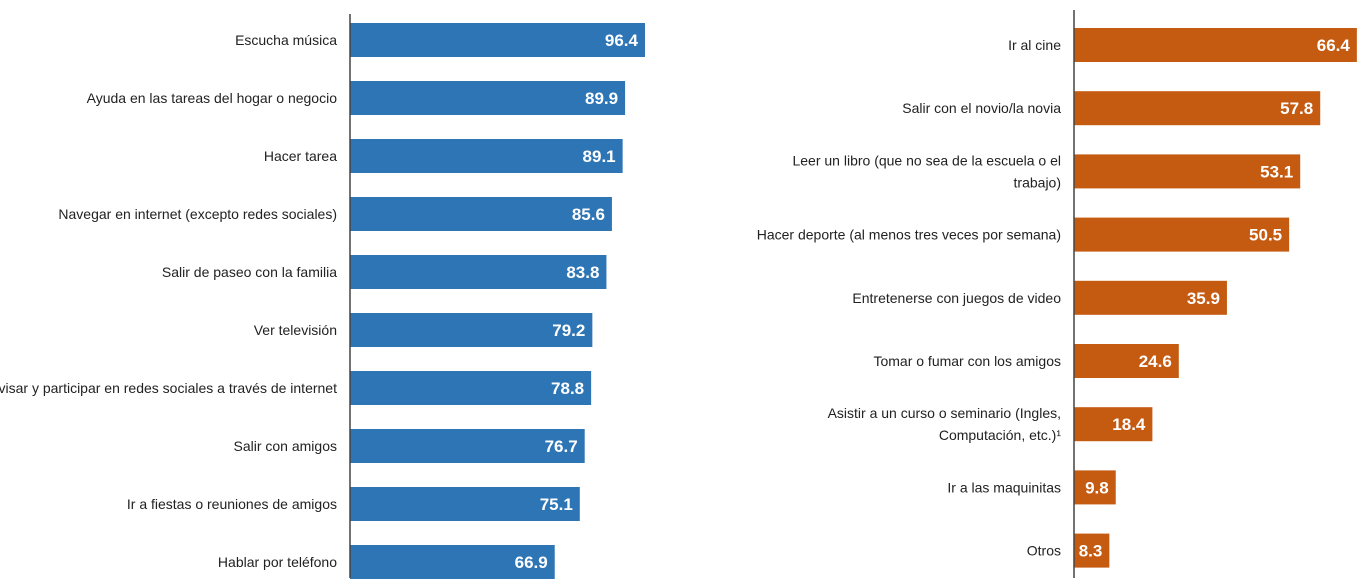  What do you see at coordinates (599, 156) in the screenshot?
I see `left-value-label-2: 89.1` at bounding box center [599, 156].